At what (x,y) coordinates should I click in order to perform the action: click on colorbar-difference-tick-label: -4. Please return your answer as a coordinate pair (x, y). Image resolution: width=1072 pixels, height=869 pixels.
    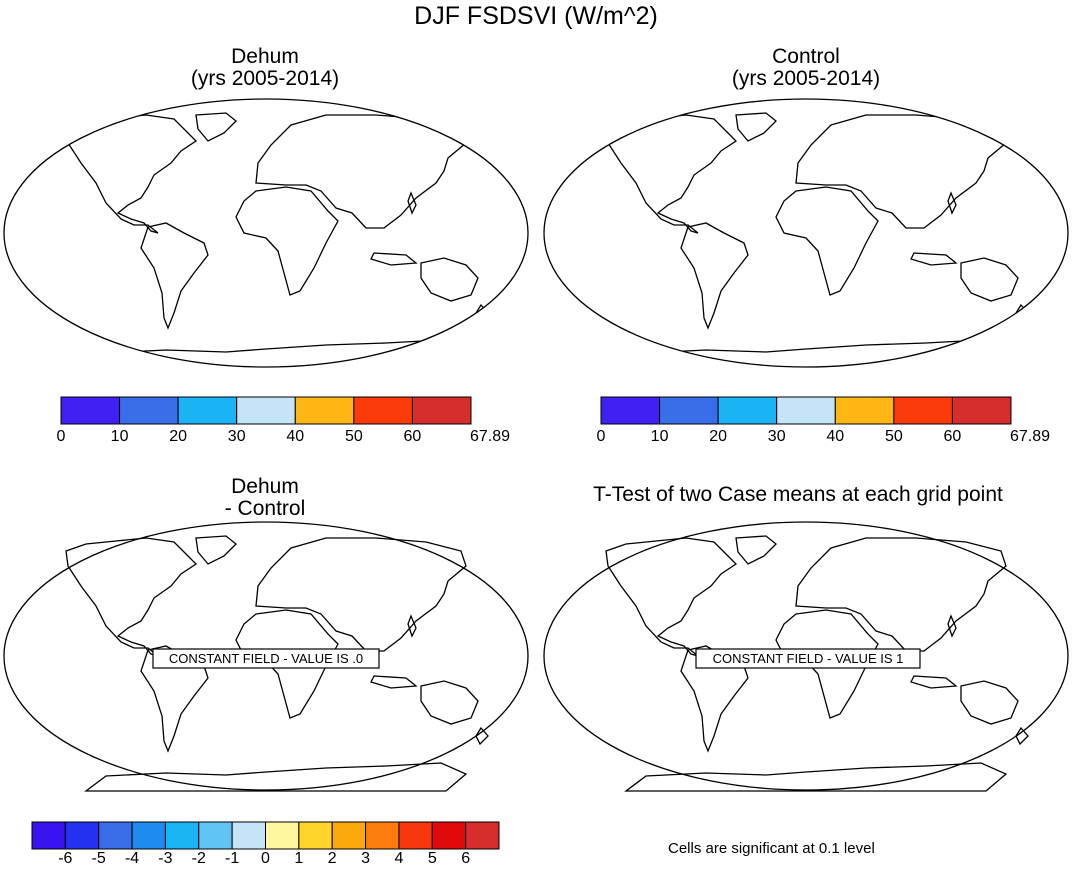
    Looking at the image, I should click on (132, 858).